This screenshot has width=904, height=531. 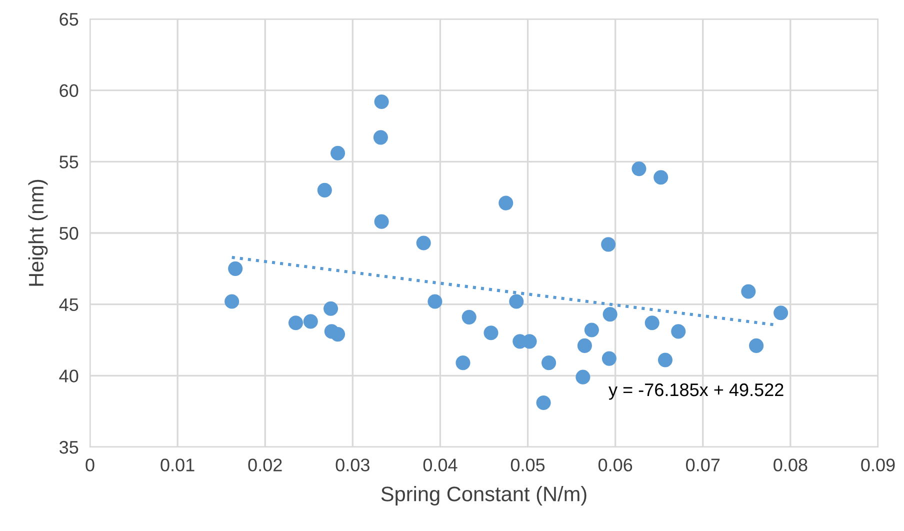 What do you see at coordinates (527, 465) in the screenshot?
I see `x-tick-label: 0.05` at bounding box center [527, 465].